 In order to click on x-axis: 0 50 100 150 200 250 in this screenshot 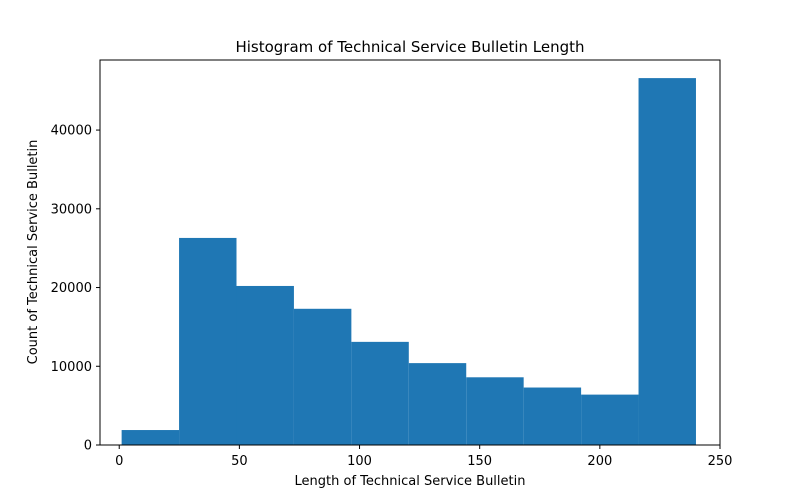, I will do `click(423, 457)`.